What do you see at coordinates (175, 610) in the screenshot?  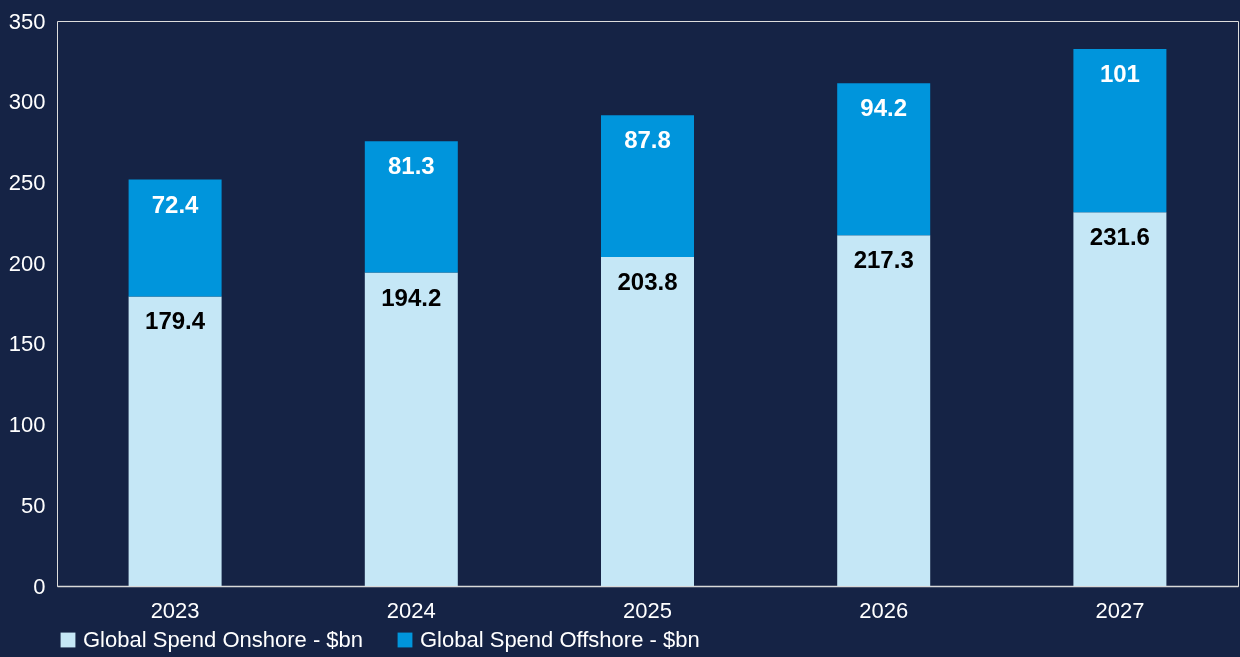 I see `x-tick-label: 2023` at bounding box center [175, 610].